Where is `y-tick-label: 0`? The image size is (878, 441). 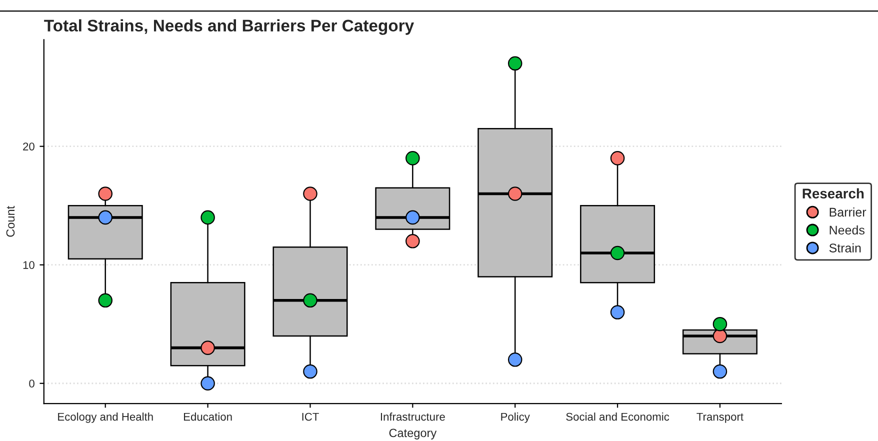
y-tick-label: 0 is located at coordinates (31, 384).